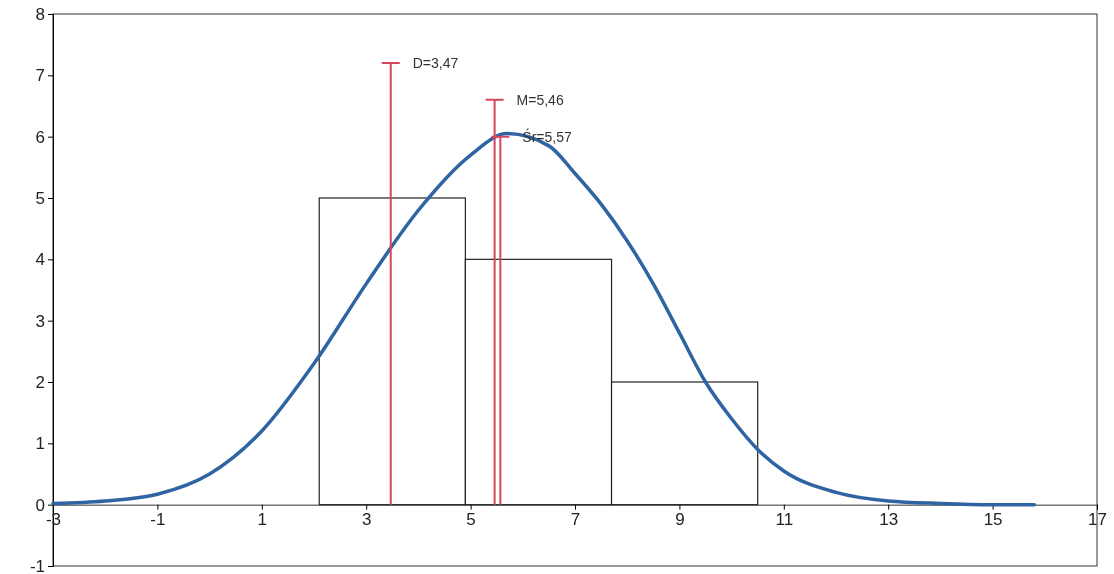  I want to click on y-tick-label: 3, so click(40, 321).